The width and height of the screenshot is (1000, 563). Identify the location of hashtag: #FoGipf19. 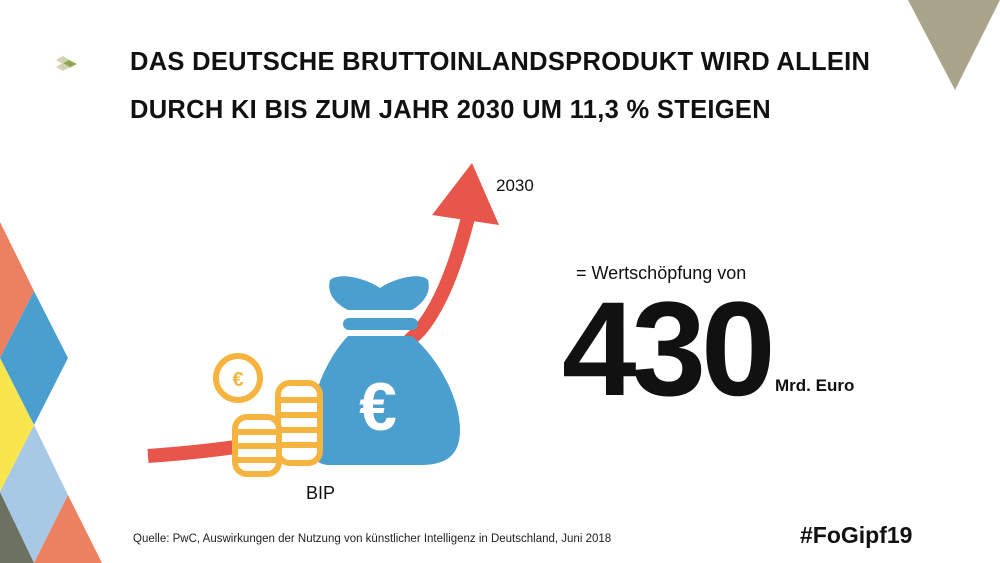
(856, 535).